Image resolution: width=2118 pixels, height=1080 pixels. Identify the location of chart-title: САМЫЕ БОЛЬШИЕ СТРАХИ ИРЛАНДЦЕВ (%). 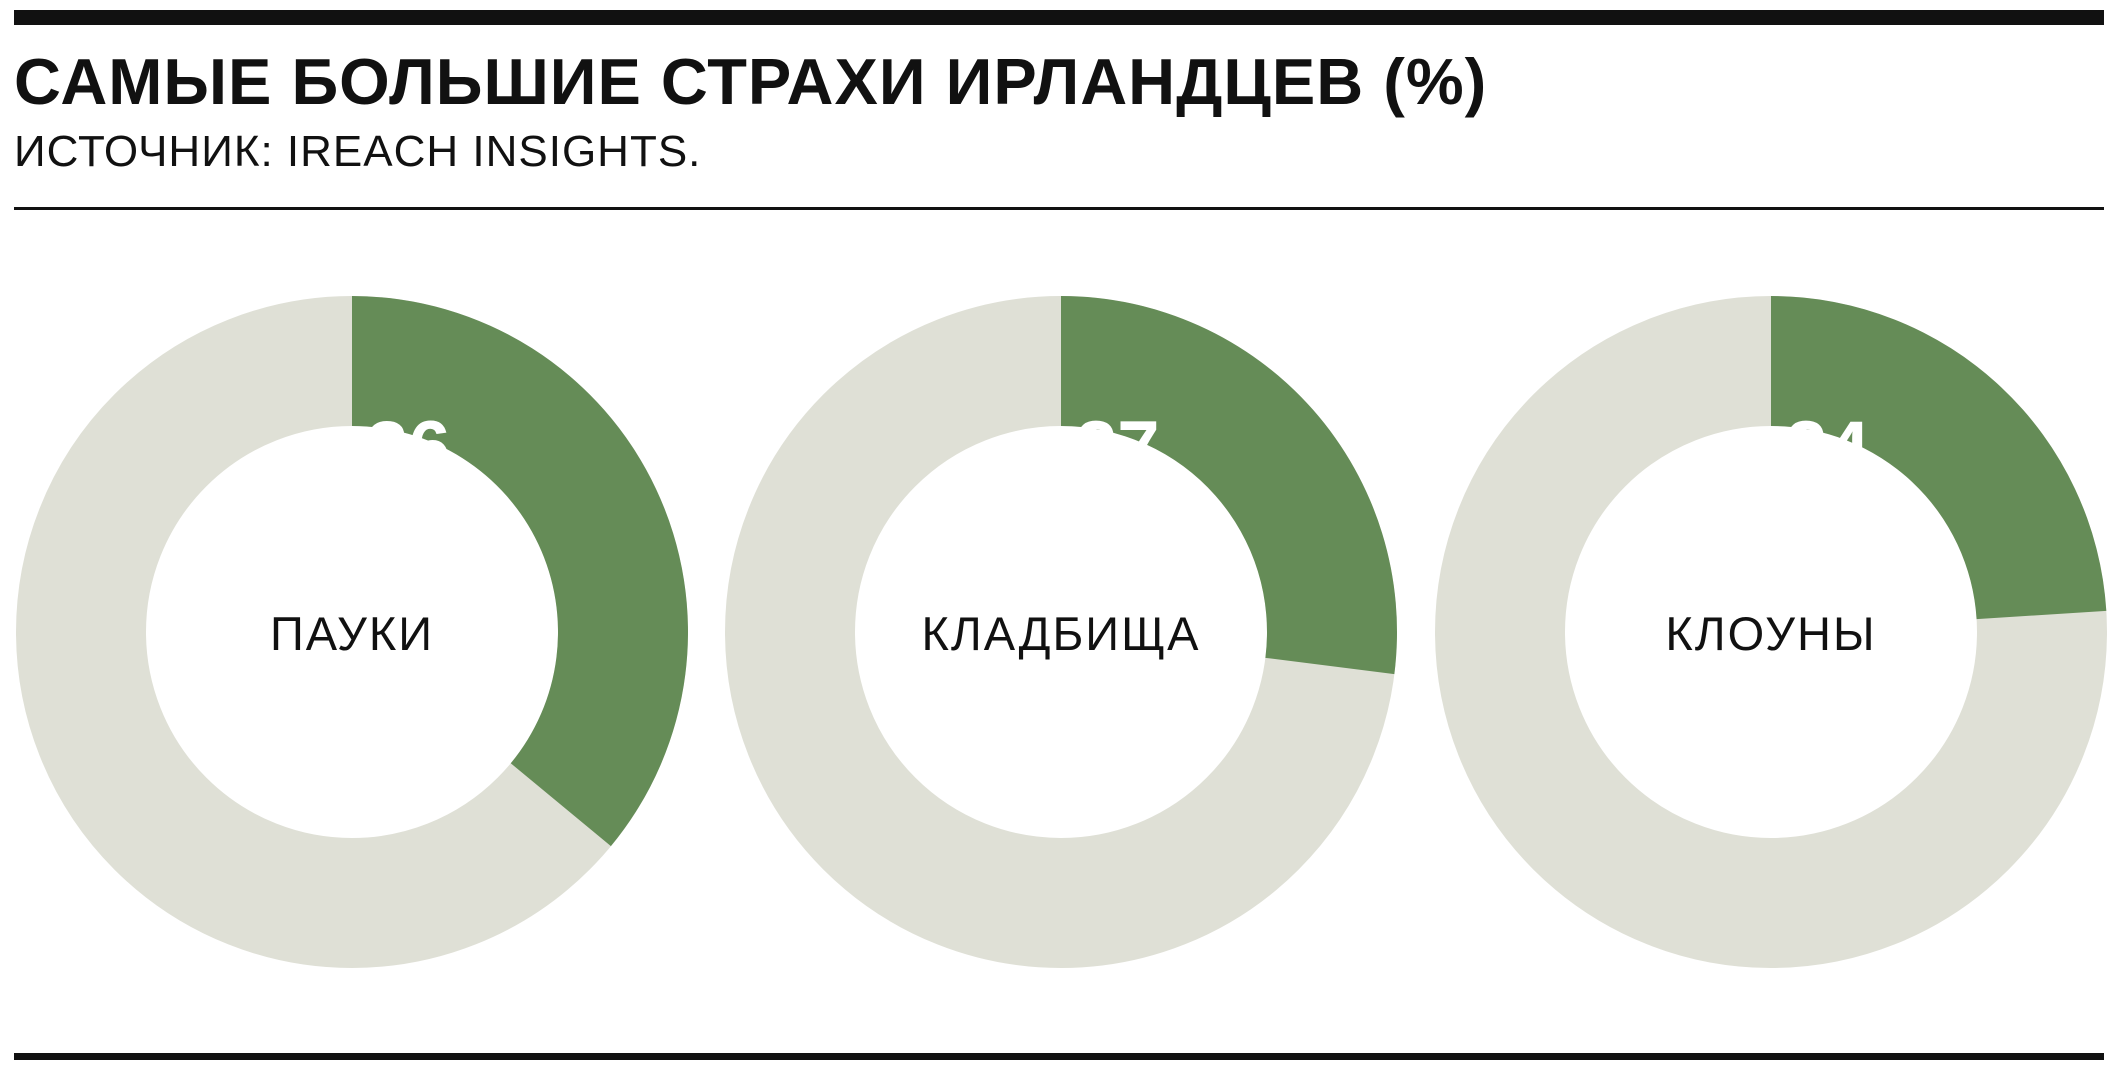
(751, 81).